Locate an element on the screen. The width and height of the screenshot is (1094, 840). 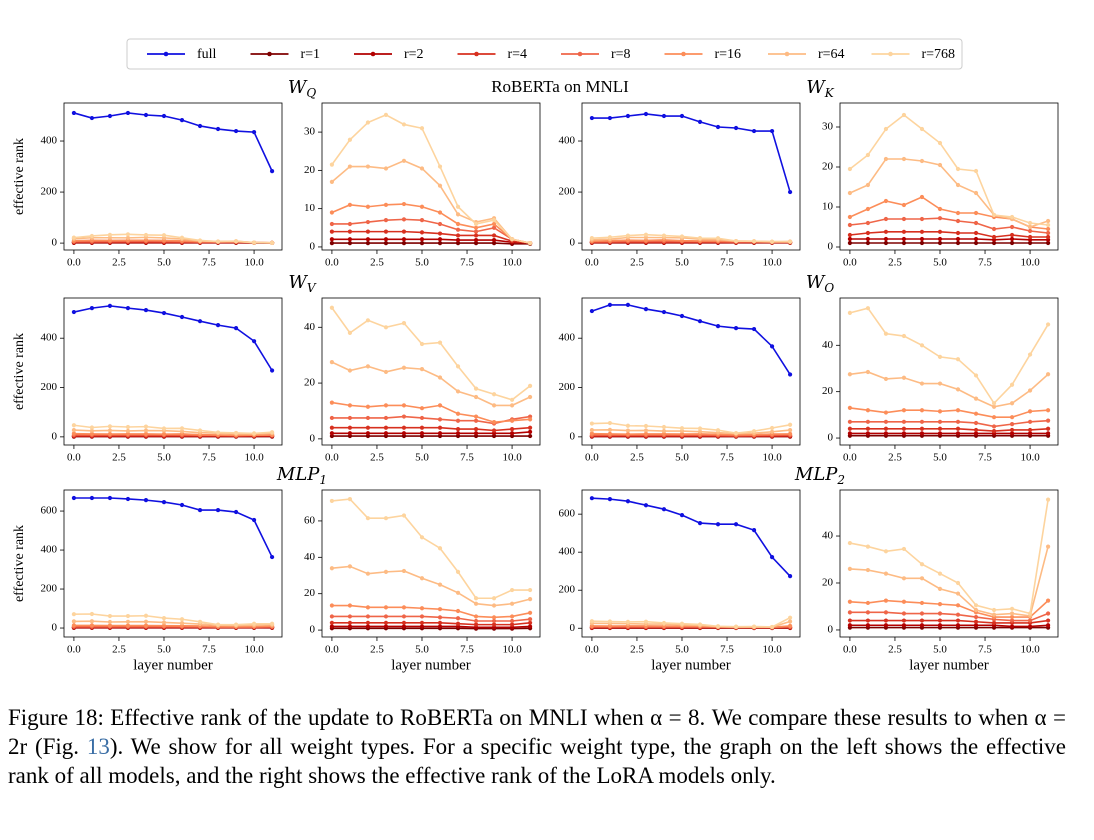
plot-frame is located at coordinates (431, 371).